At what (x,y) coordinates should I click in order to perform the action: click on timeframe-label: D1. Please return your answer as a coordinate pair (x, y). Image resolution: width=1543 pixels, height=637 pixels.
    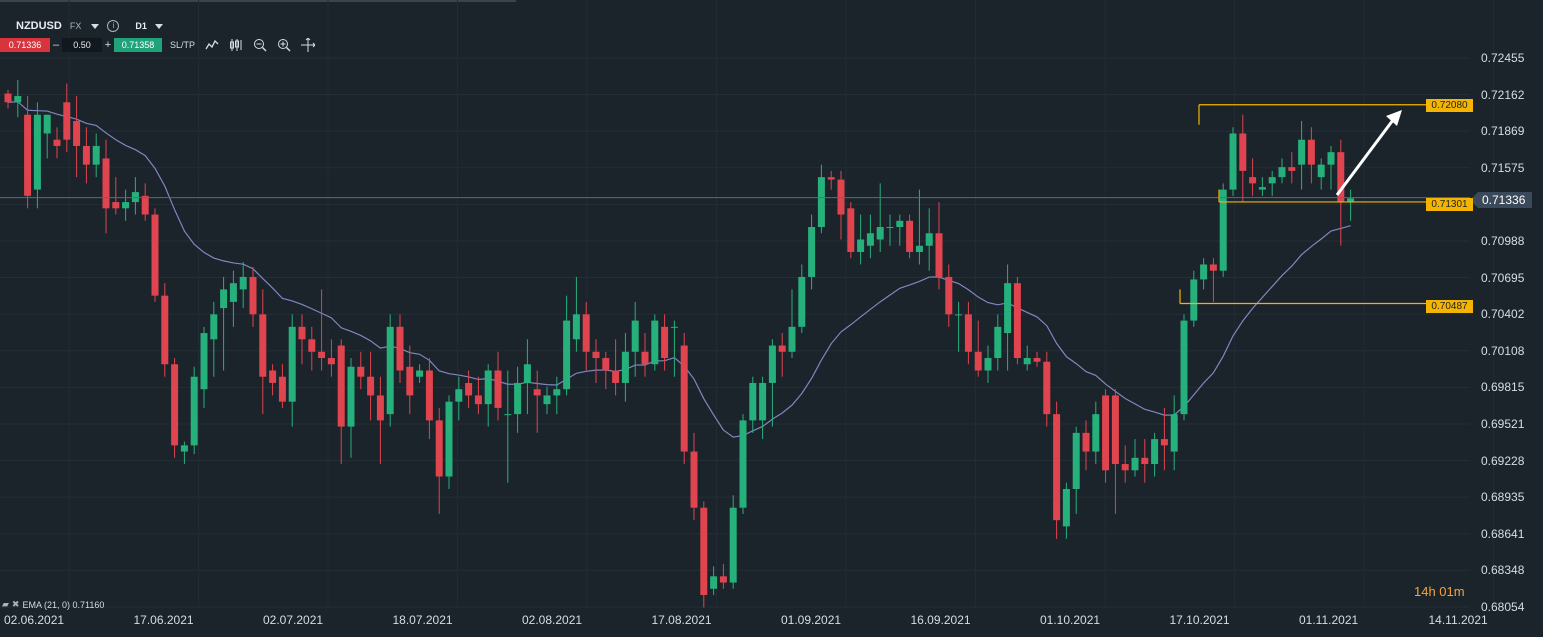
    Looking at the image, I should click on (141, 26).